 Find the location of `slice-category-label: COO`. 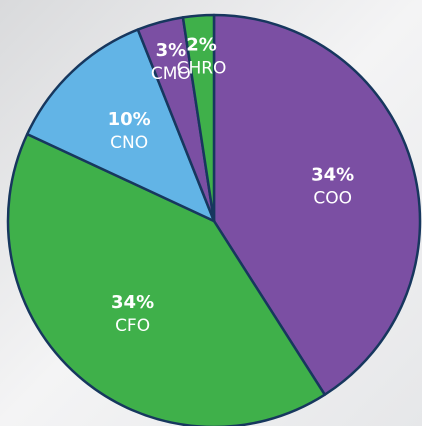

slice-category-label: COO is located at coordinates (332, 198).